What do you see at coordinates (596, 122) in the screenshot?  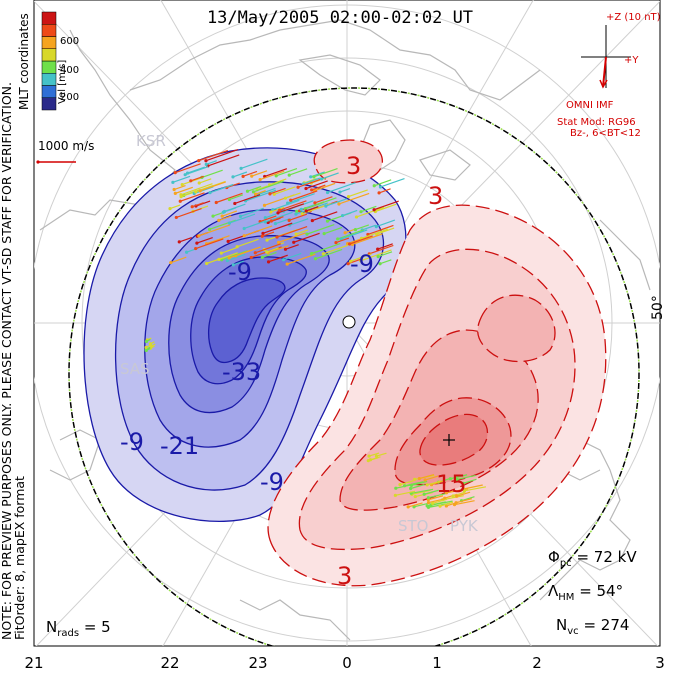 I see `stat-model: Stat Mod: RG96` at bounding box center [596, 122].